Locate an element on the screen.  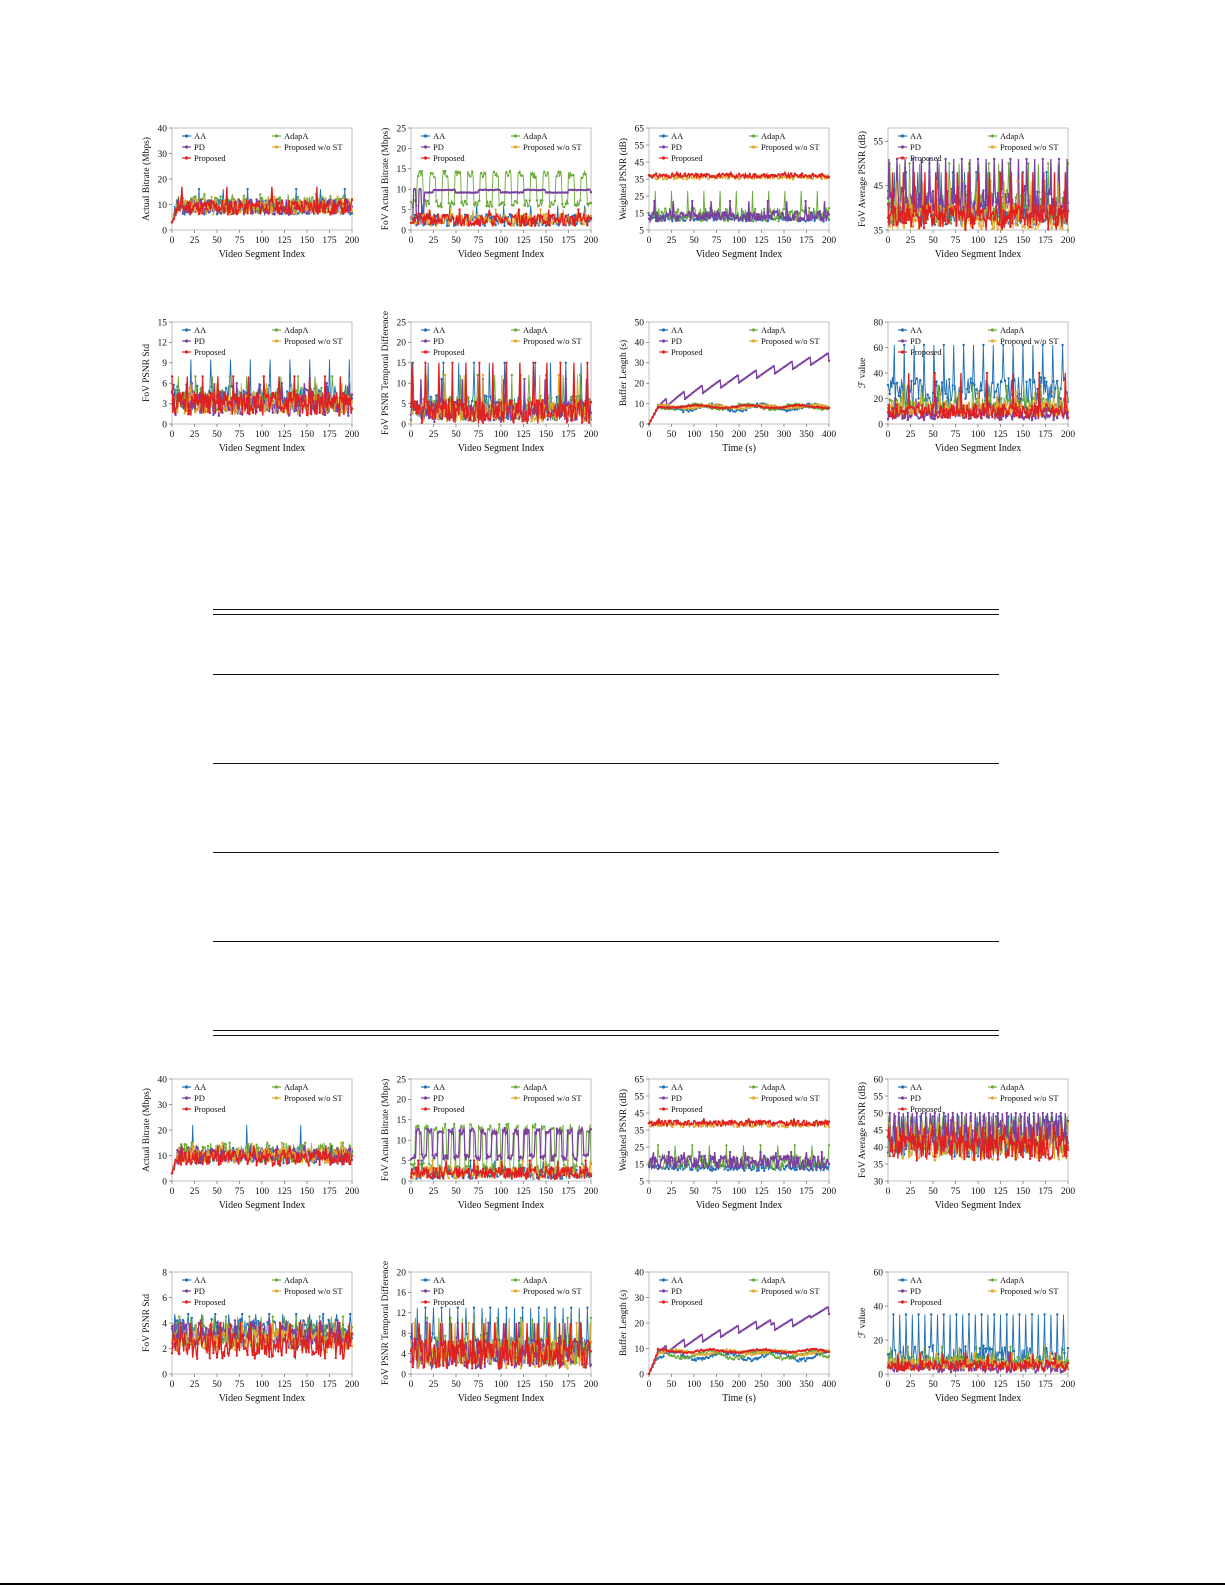
y-tick-label: 25 is located at coordinates (640, 197).